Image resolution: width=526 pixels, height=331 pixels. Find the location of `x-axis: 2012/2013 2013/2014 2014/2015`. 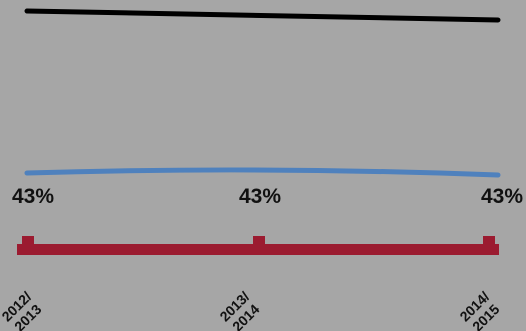

x-axis: 2012/2013 2013/2014 2014/2015 is located at coordinates (251, 309).